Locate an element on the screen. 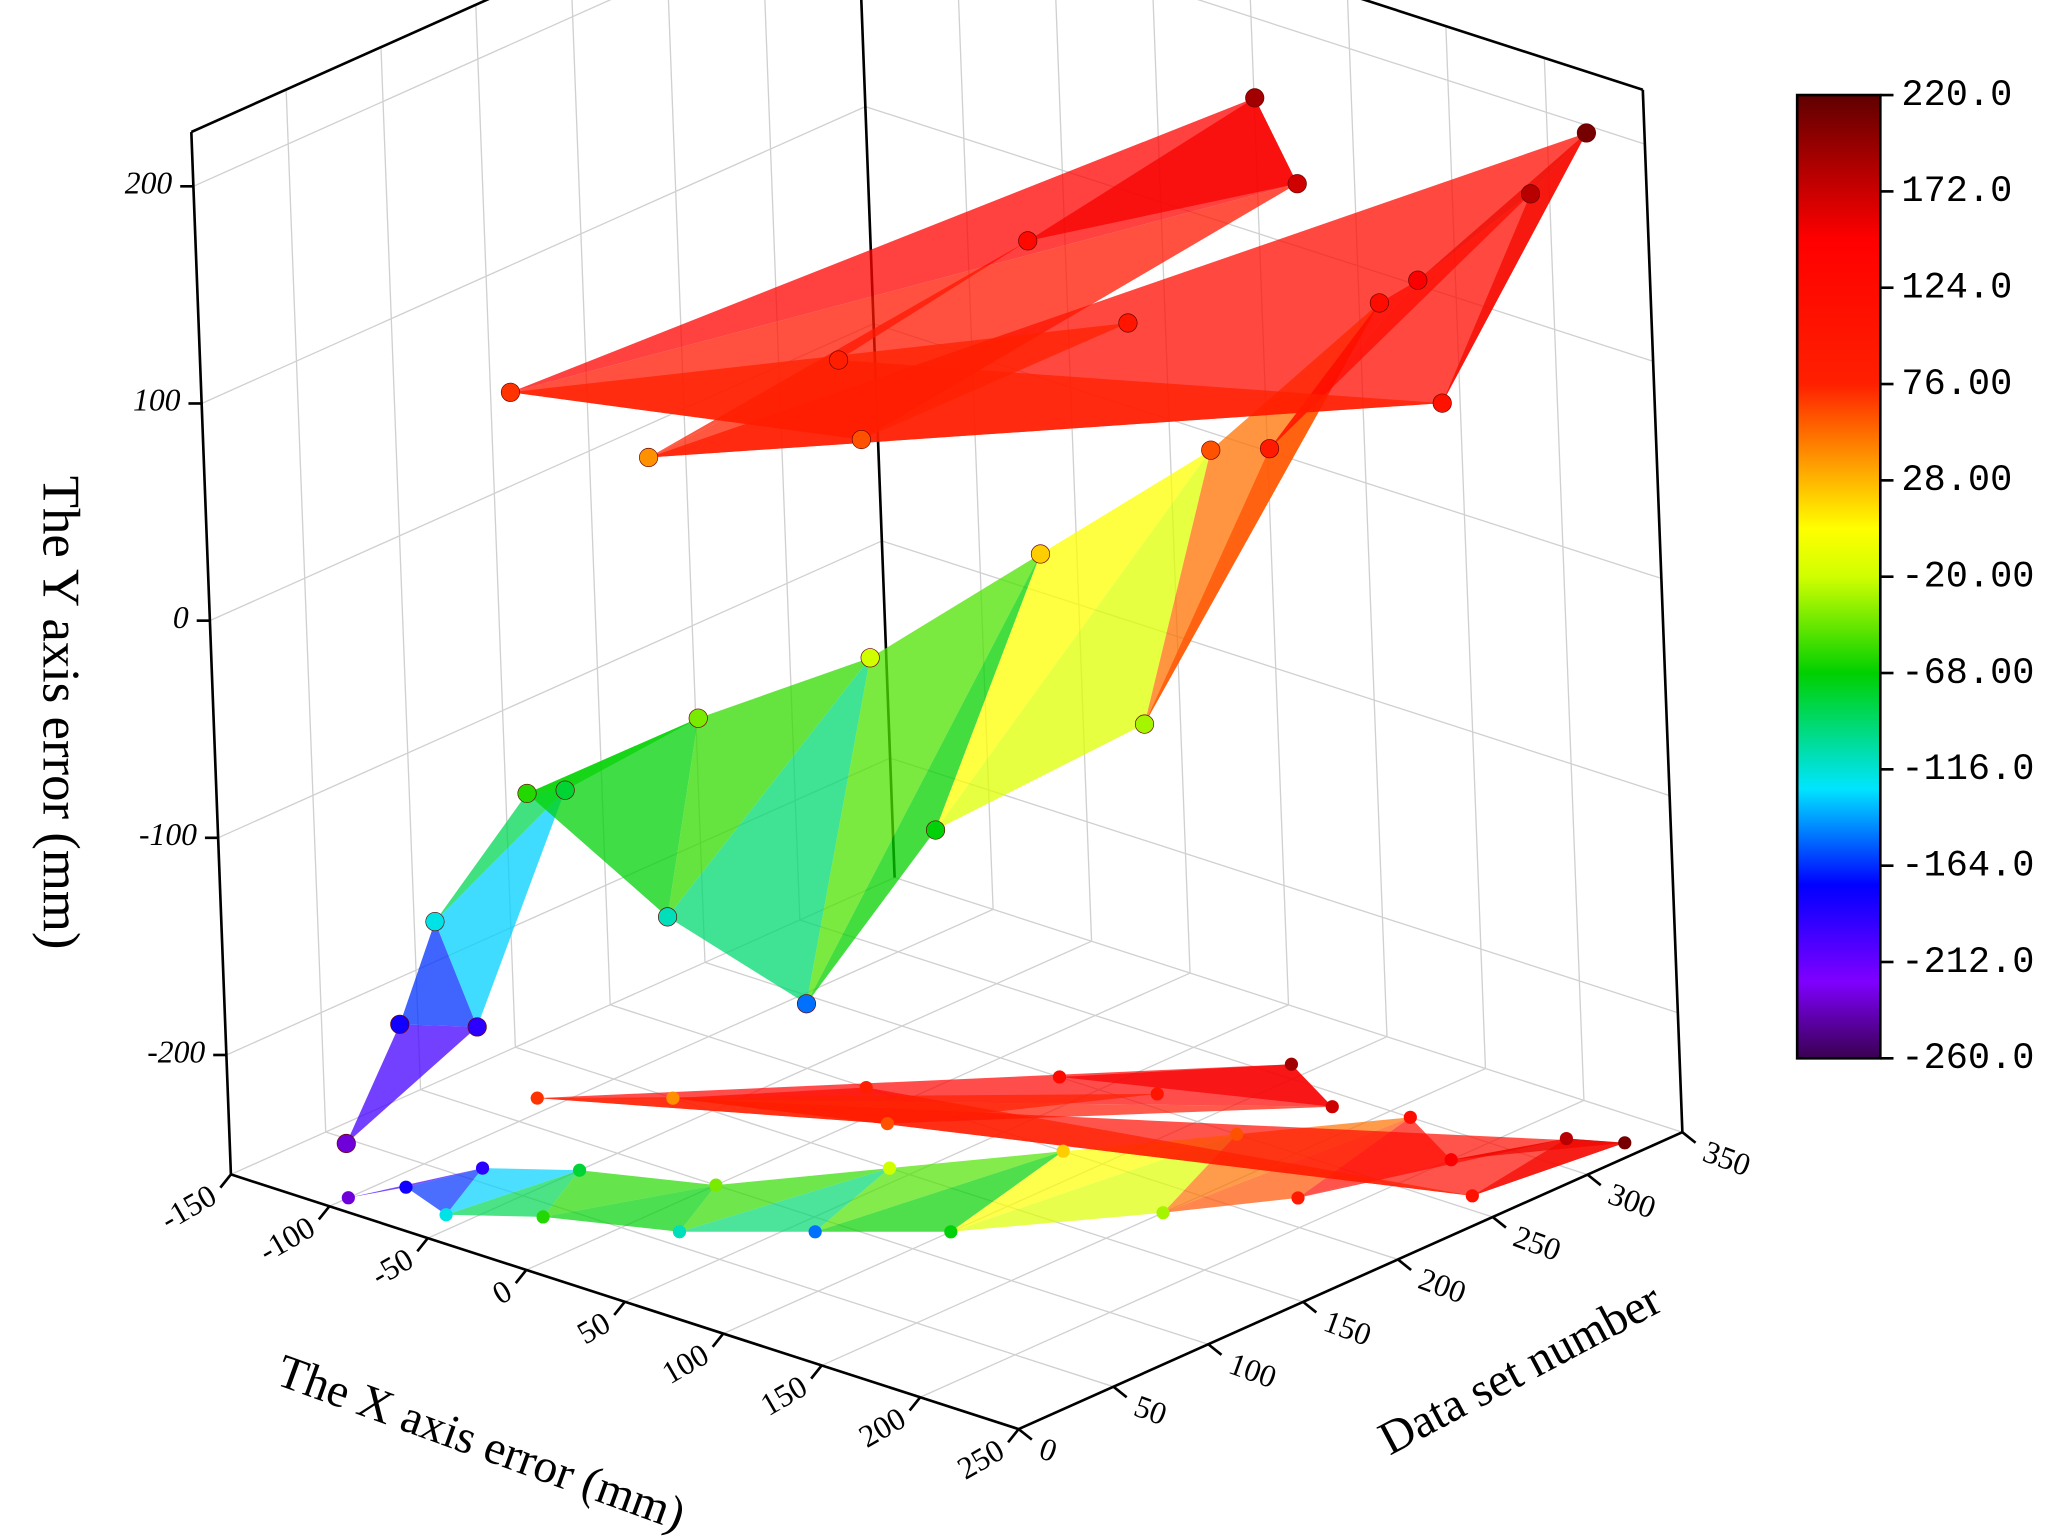 The image size is (2069, 1540). z-tick-label: 100 is located at coordinates (157, 400).